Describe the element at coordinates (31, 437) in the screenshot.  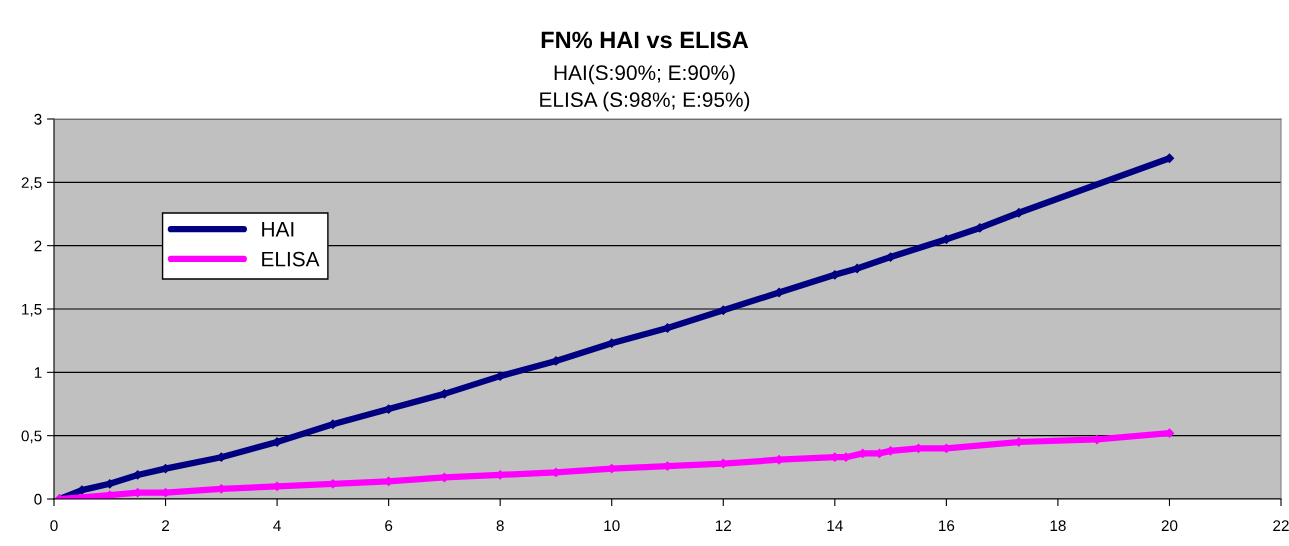
I see `y-tick-label: 0,5` at that location.